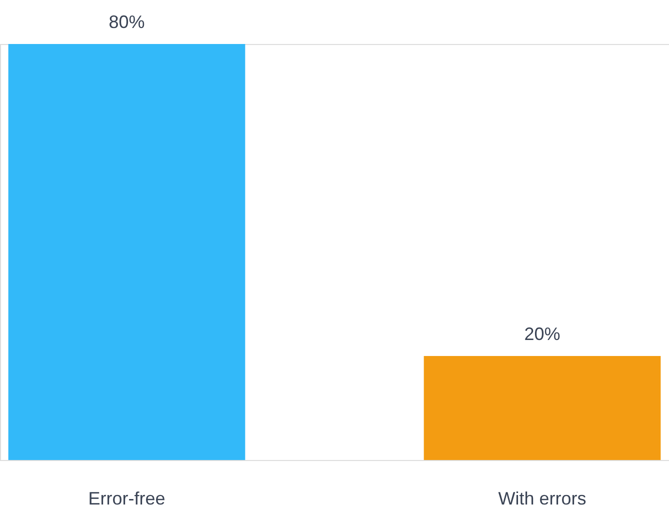 The height and width of the screenshot is (517, 669). I want to click on x-tick-label: With errors, so click(542, 498).